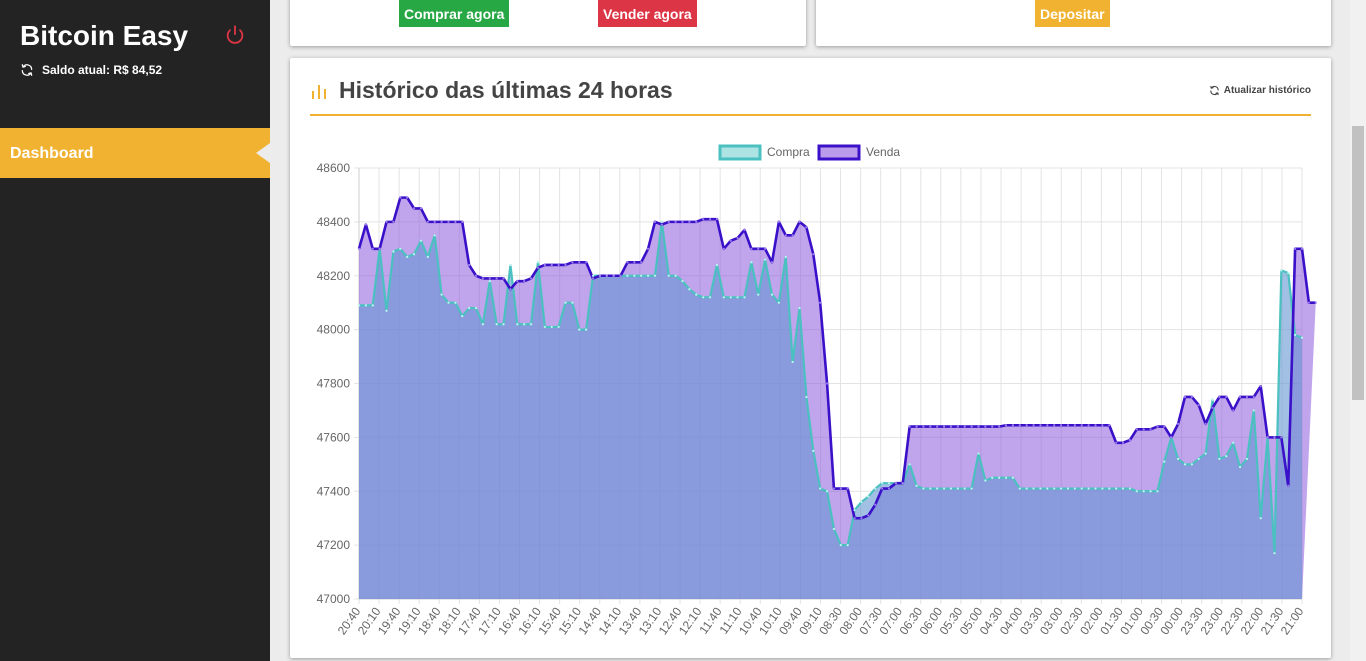  Describe the element at coordinates (454, 13) in the screenshot. I see `buy-button: Comprar agora` at that location.